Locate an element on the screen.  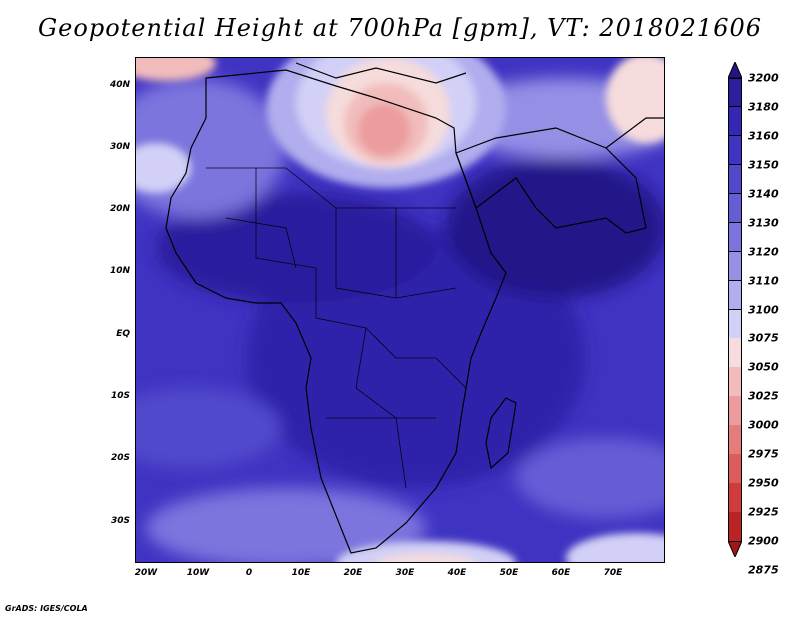
field-indian-band is located at coordinates (590, 478).